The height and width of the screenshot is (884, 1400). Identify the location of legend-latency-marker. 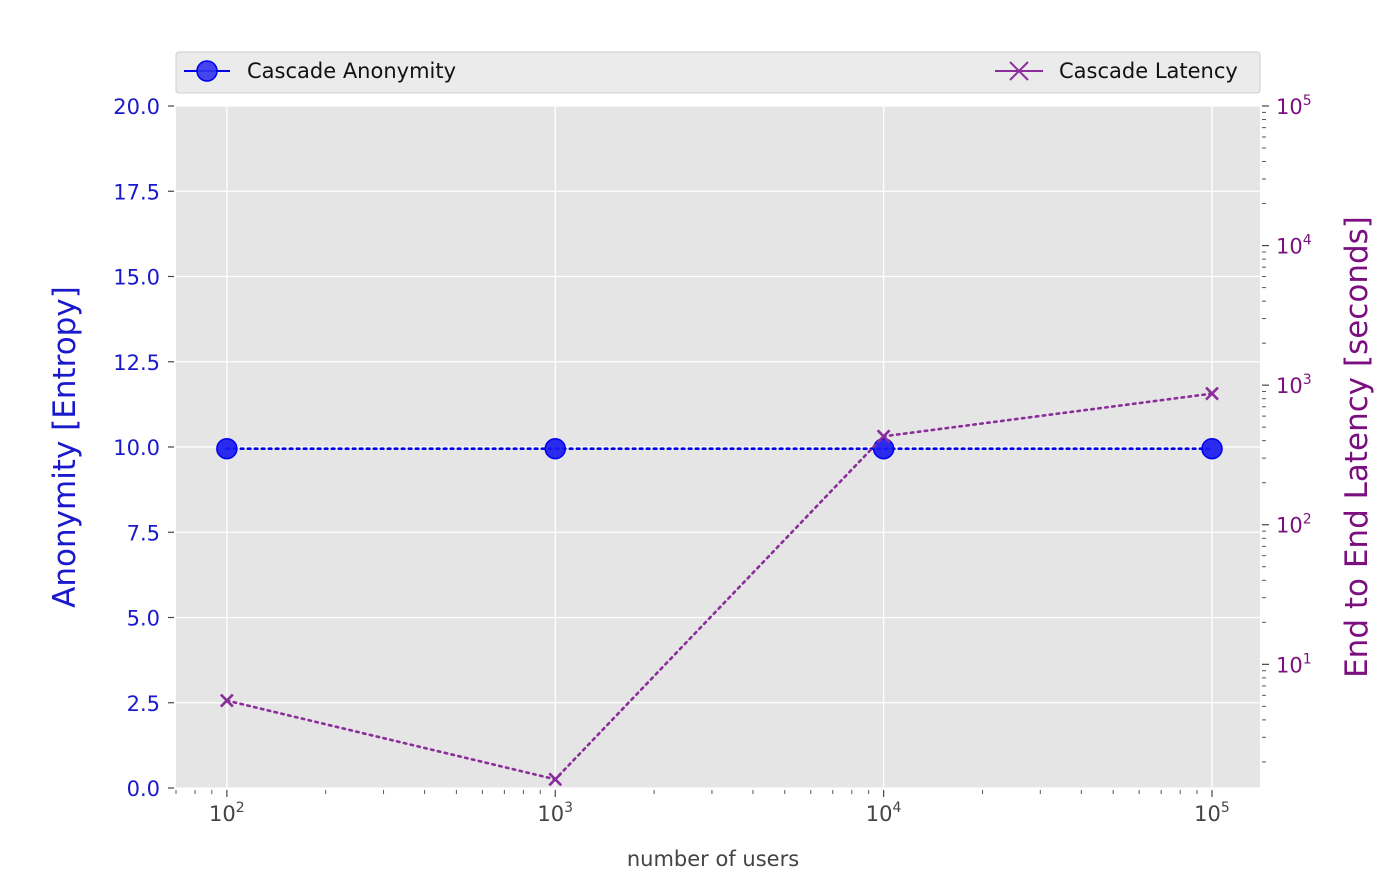
(1019, 71).